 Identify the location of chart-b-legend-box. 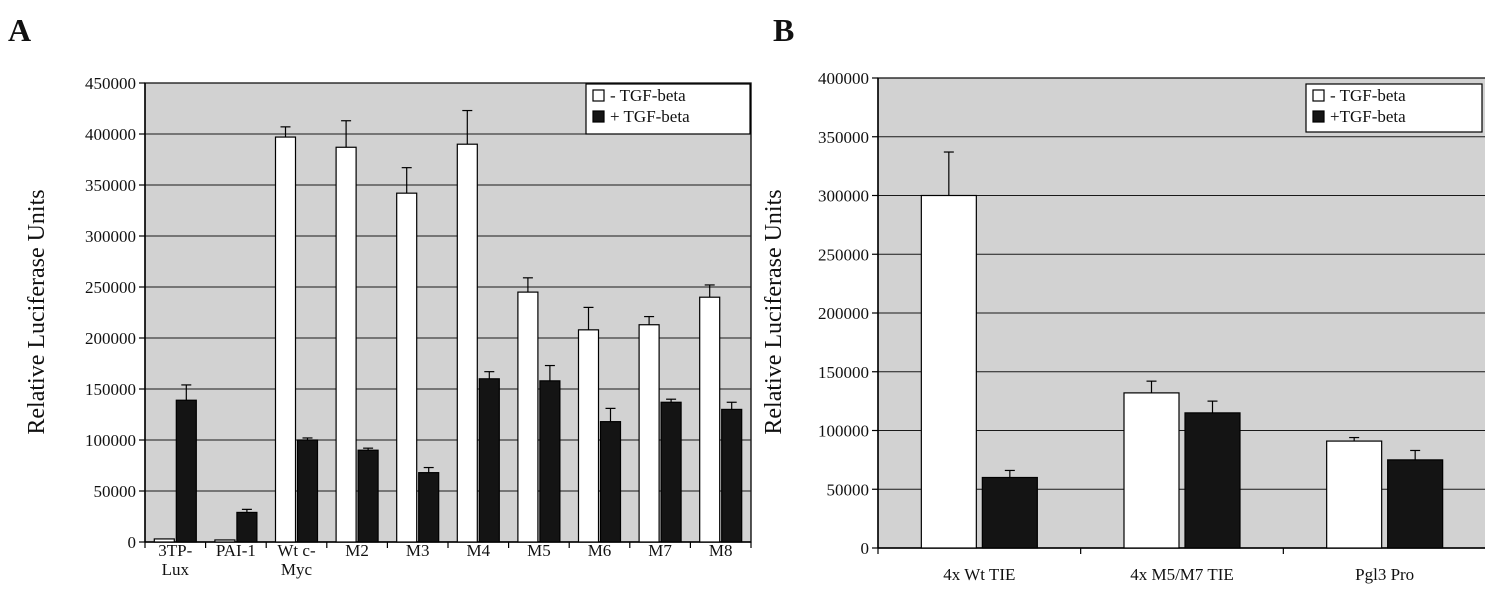
(1394, 108).